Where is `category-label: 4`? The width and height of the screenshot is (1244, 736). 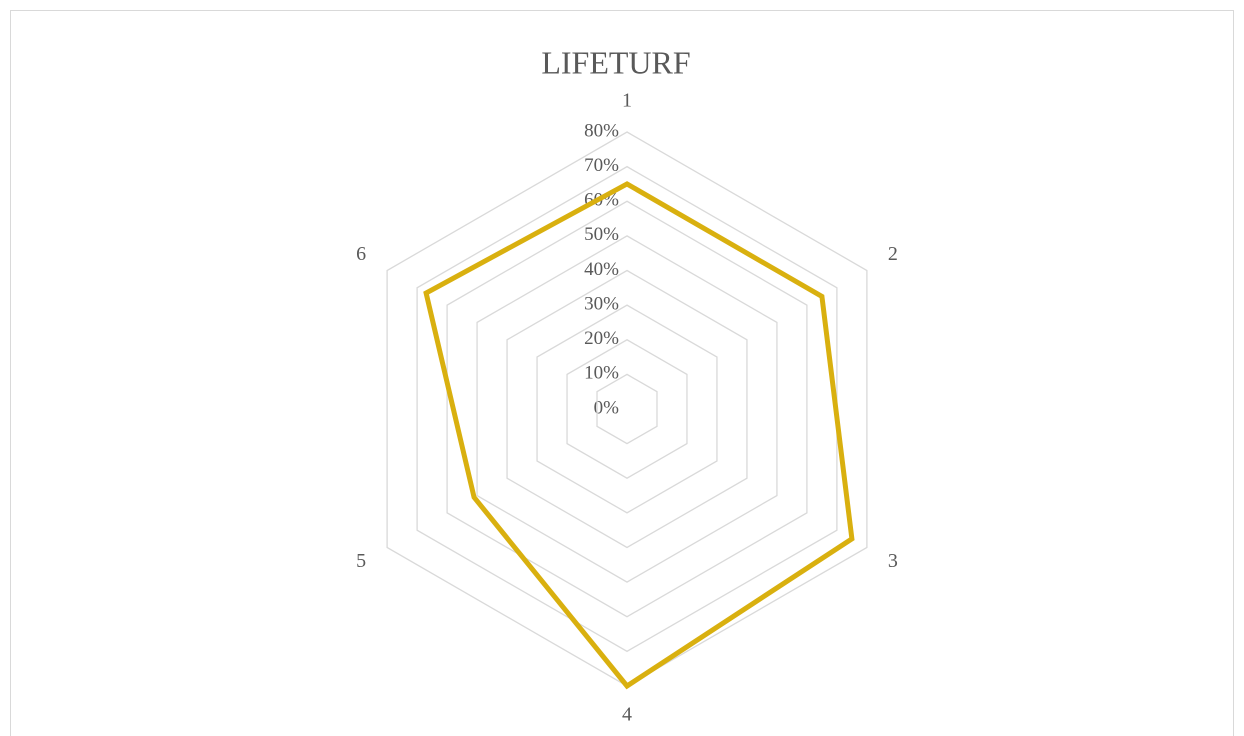
category-label: 4 is located at coordinates (627, 715).